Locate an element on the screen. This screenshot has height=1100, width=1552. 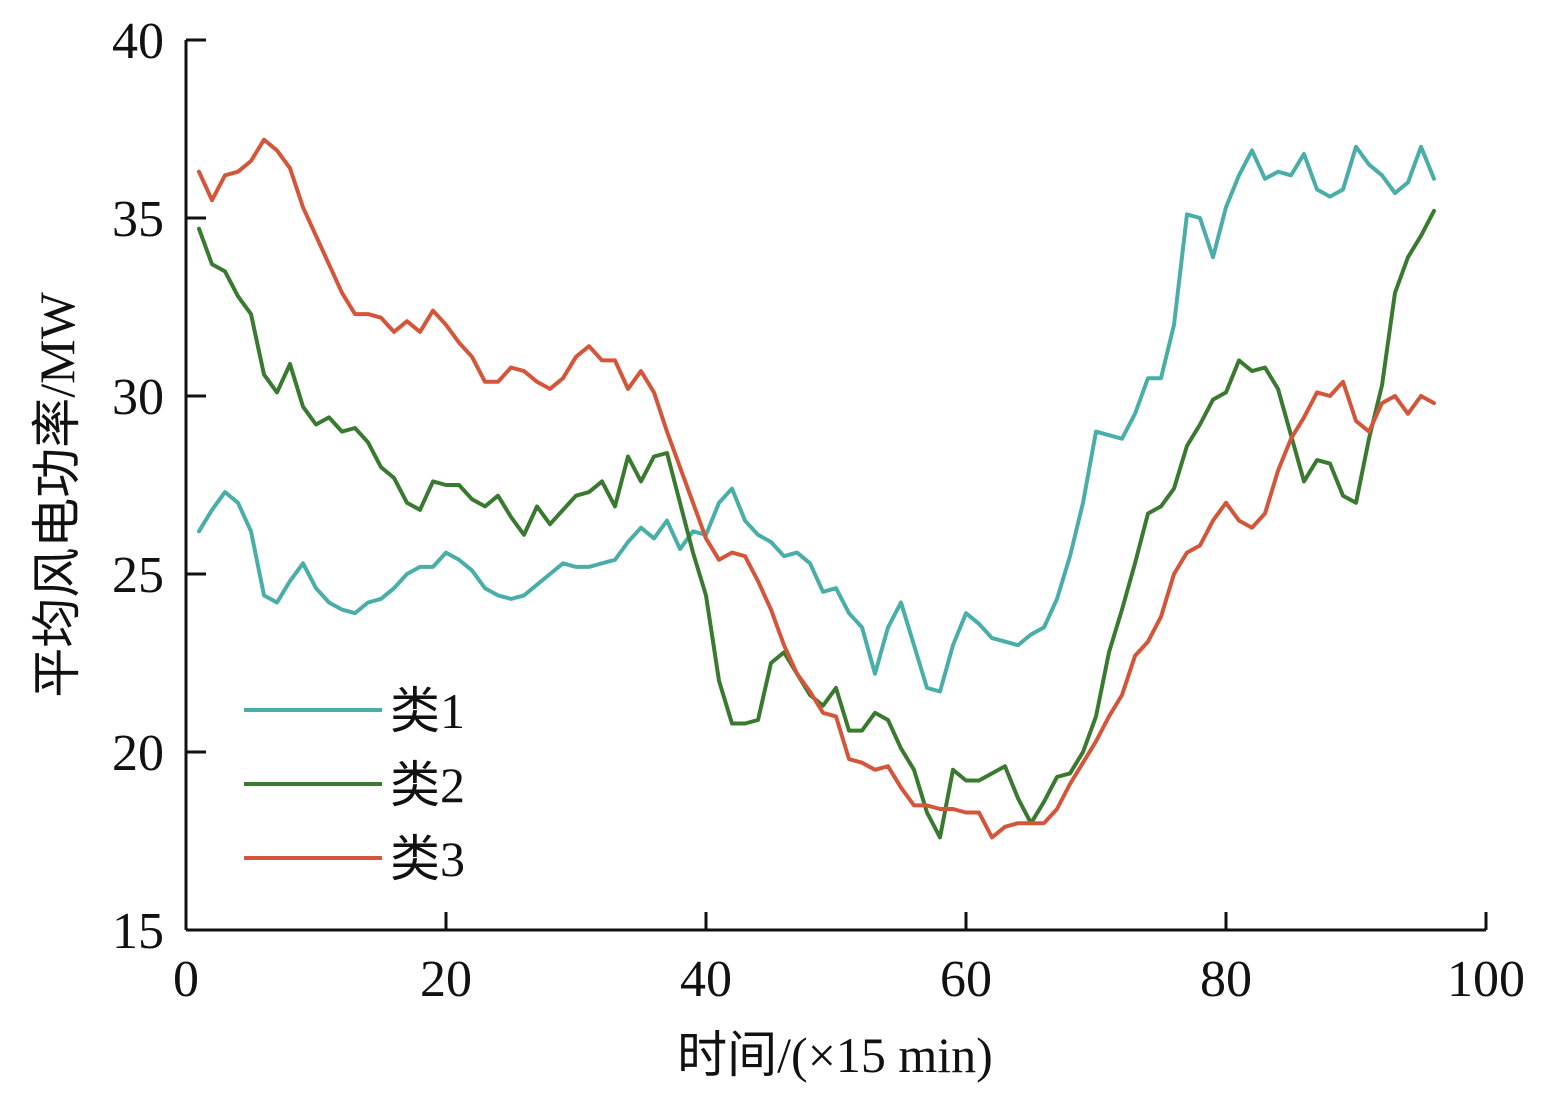
legend-label-3: 类3 is located at coordinates (427, 859).